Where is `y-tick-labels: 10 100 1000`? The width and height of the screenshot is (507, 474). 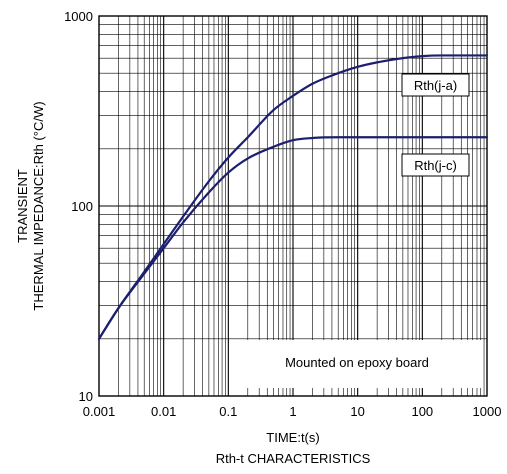
y-tick-labels: 10 100 1000 is located at coordinates (78, 206).